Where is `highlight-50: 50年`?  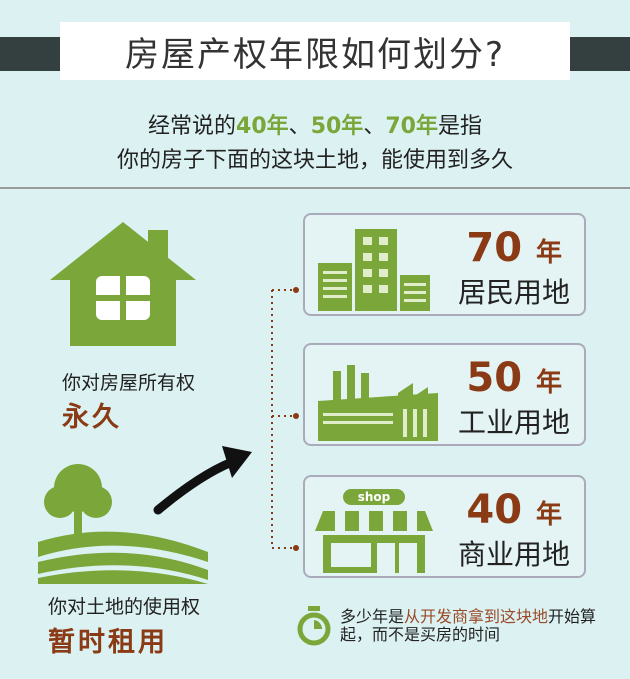
highlight-50: 50年 is located at coordinates (337, 126).